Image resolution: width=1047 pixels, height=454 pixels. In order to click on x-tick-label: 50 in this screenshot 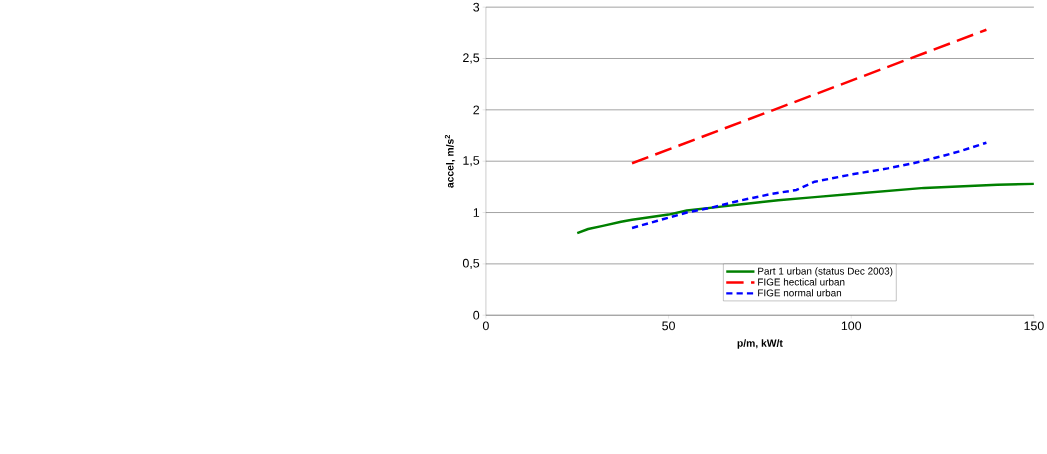, I will do `click(668, 326)`.